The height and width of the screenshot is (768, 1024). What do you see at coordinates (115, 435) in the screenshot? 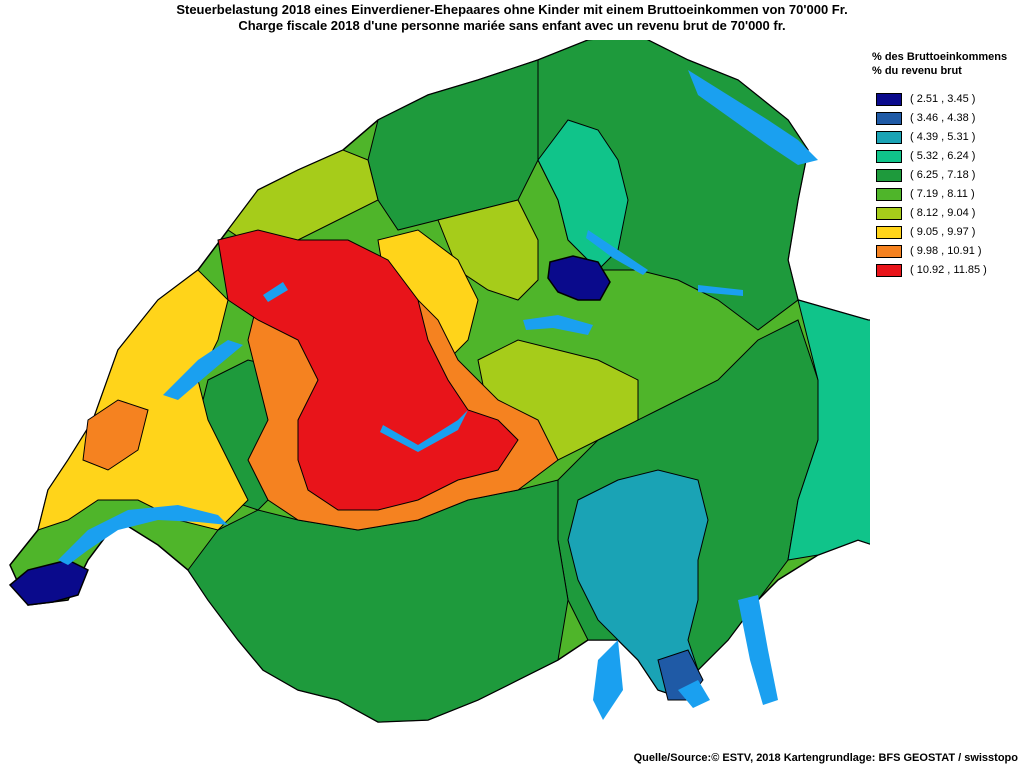
I see `region-vaud-west` at bounding box center [115, 435].